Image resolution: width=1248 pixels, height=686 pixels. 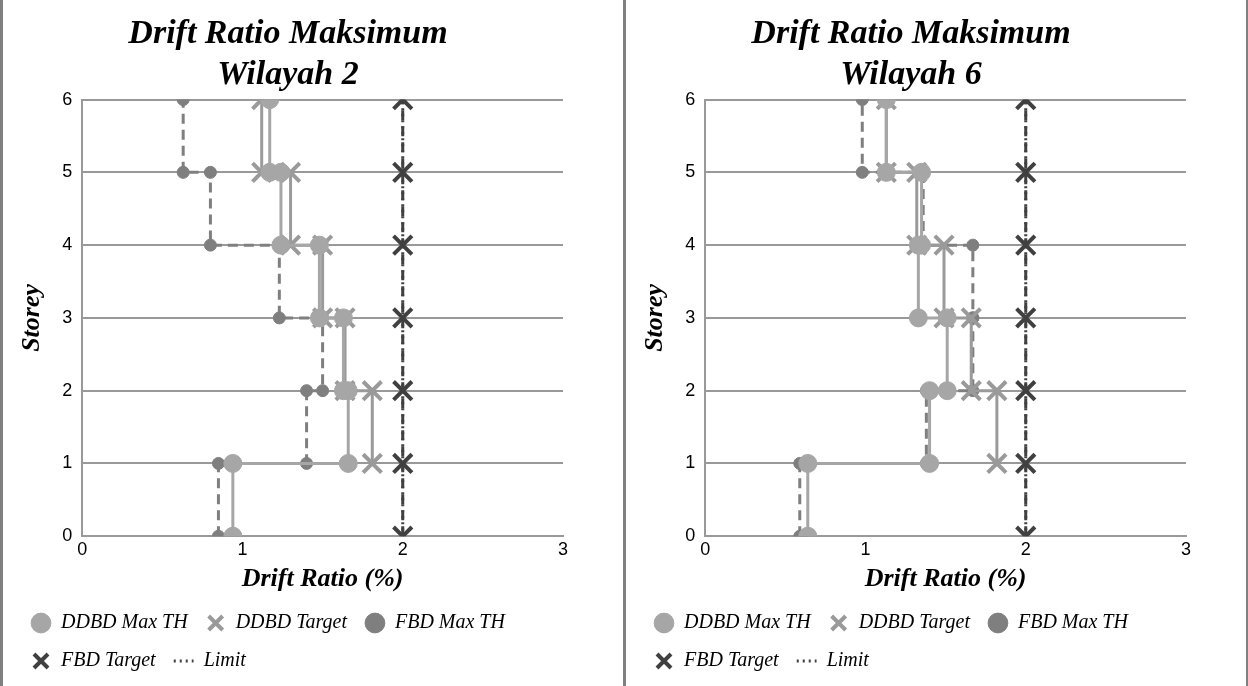 What do you see at coordinates (910, 52) in the screenshot?
I see `chart-title: Drift Ratio Maksimum Wilayah 6` at bounding box center [910, 52].